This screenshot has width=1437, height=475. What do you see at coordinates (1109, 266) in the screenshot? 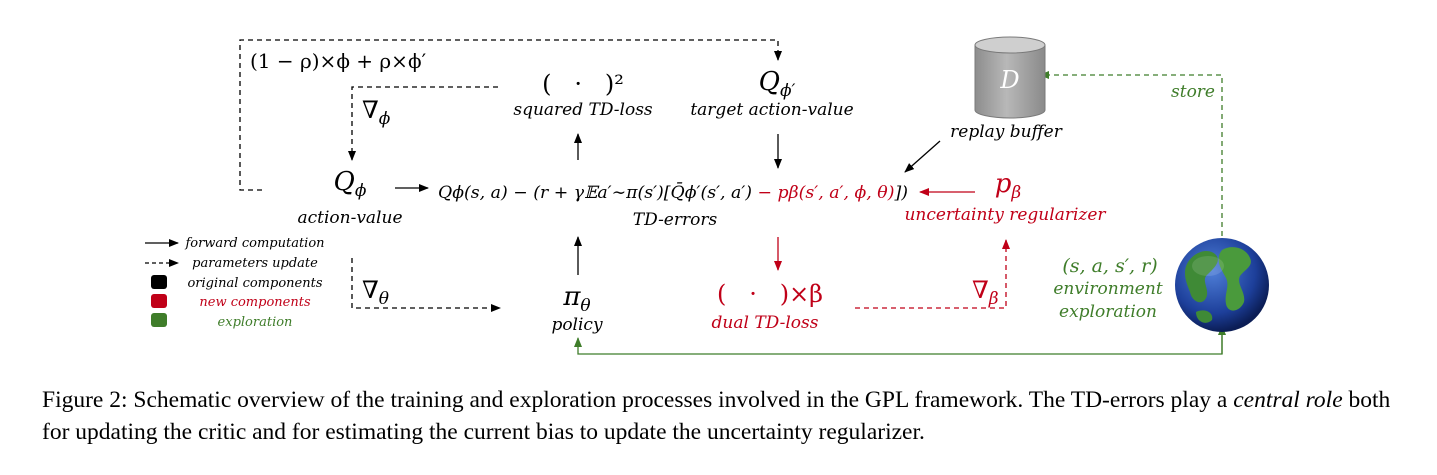
I see `transition-tuple: (s, a, s′, r)` at bounding box center [1109, 266].